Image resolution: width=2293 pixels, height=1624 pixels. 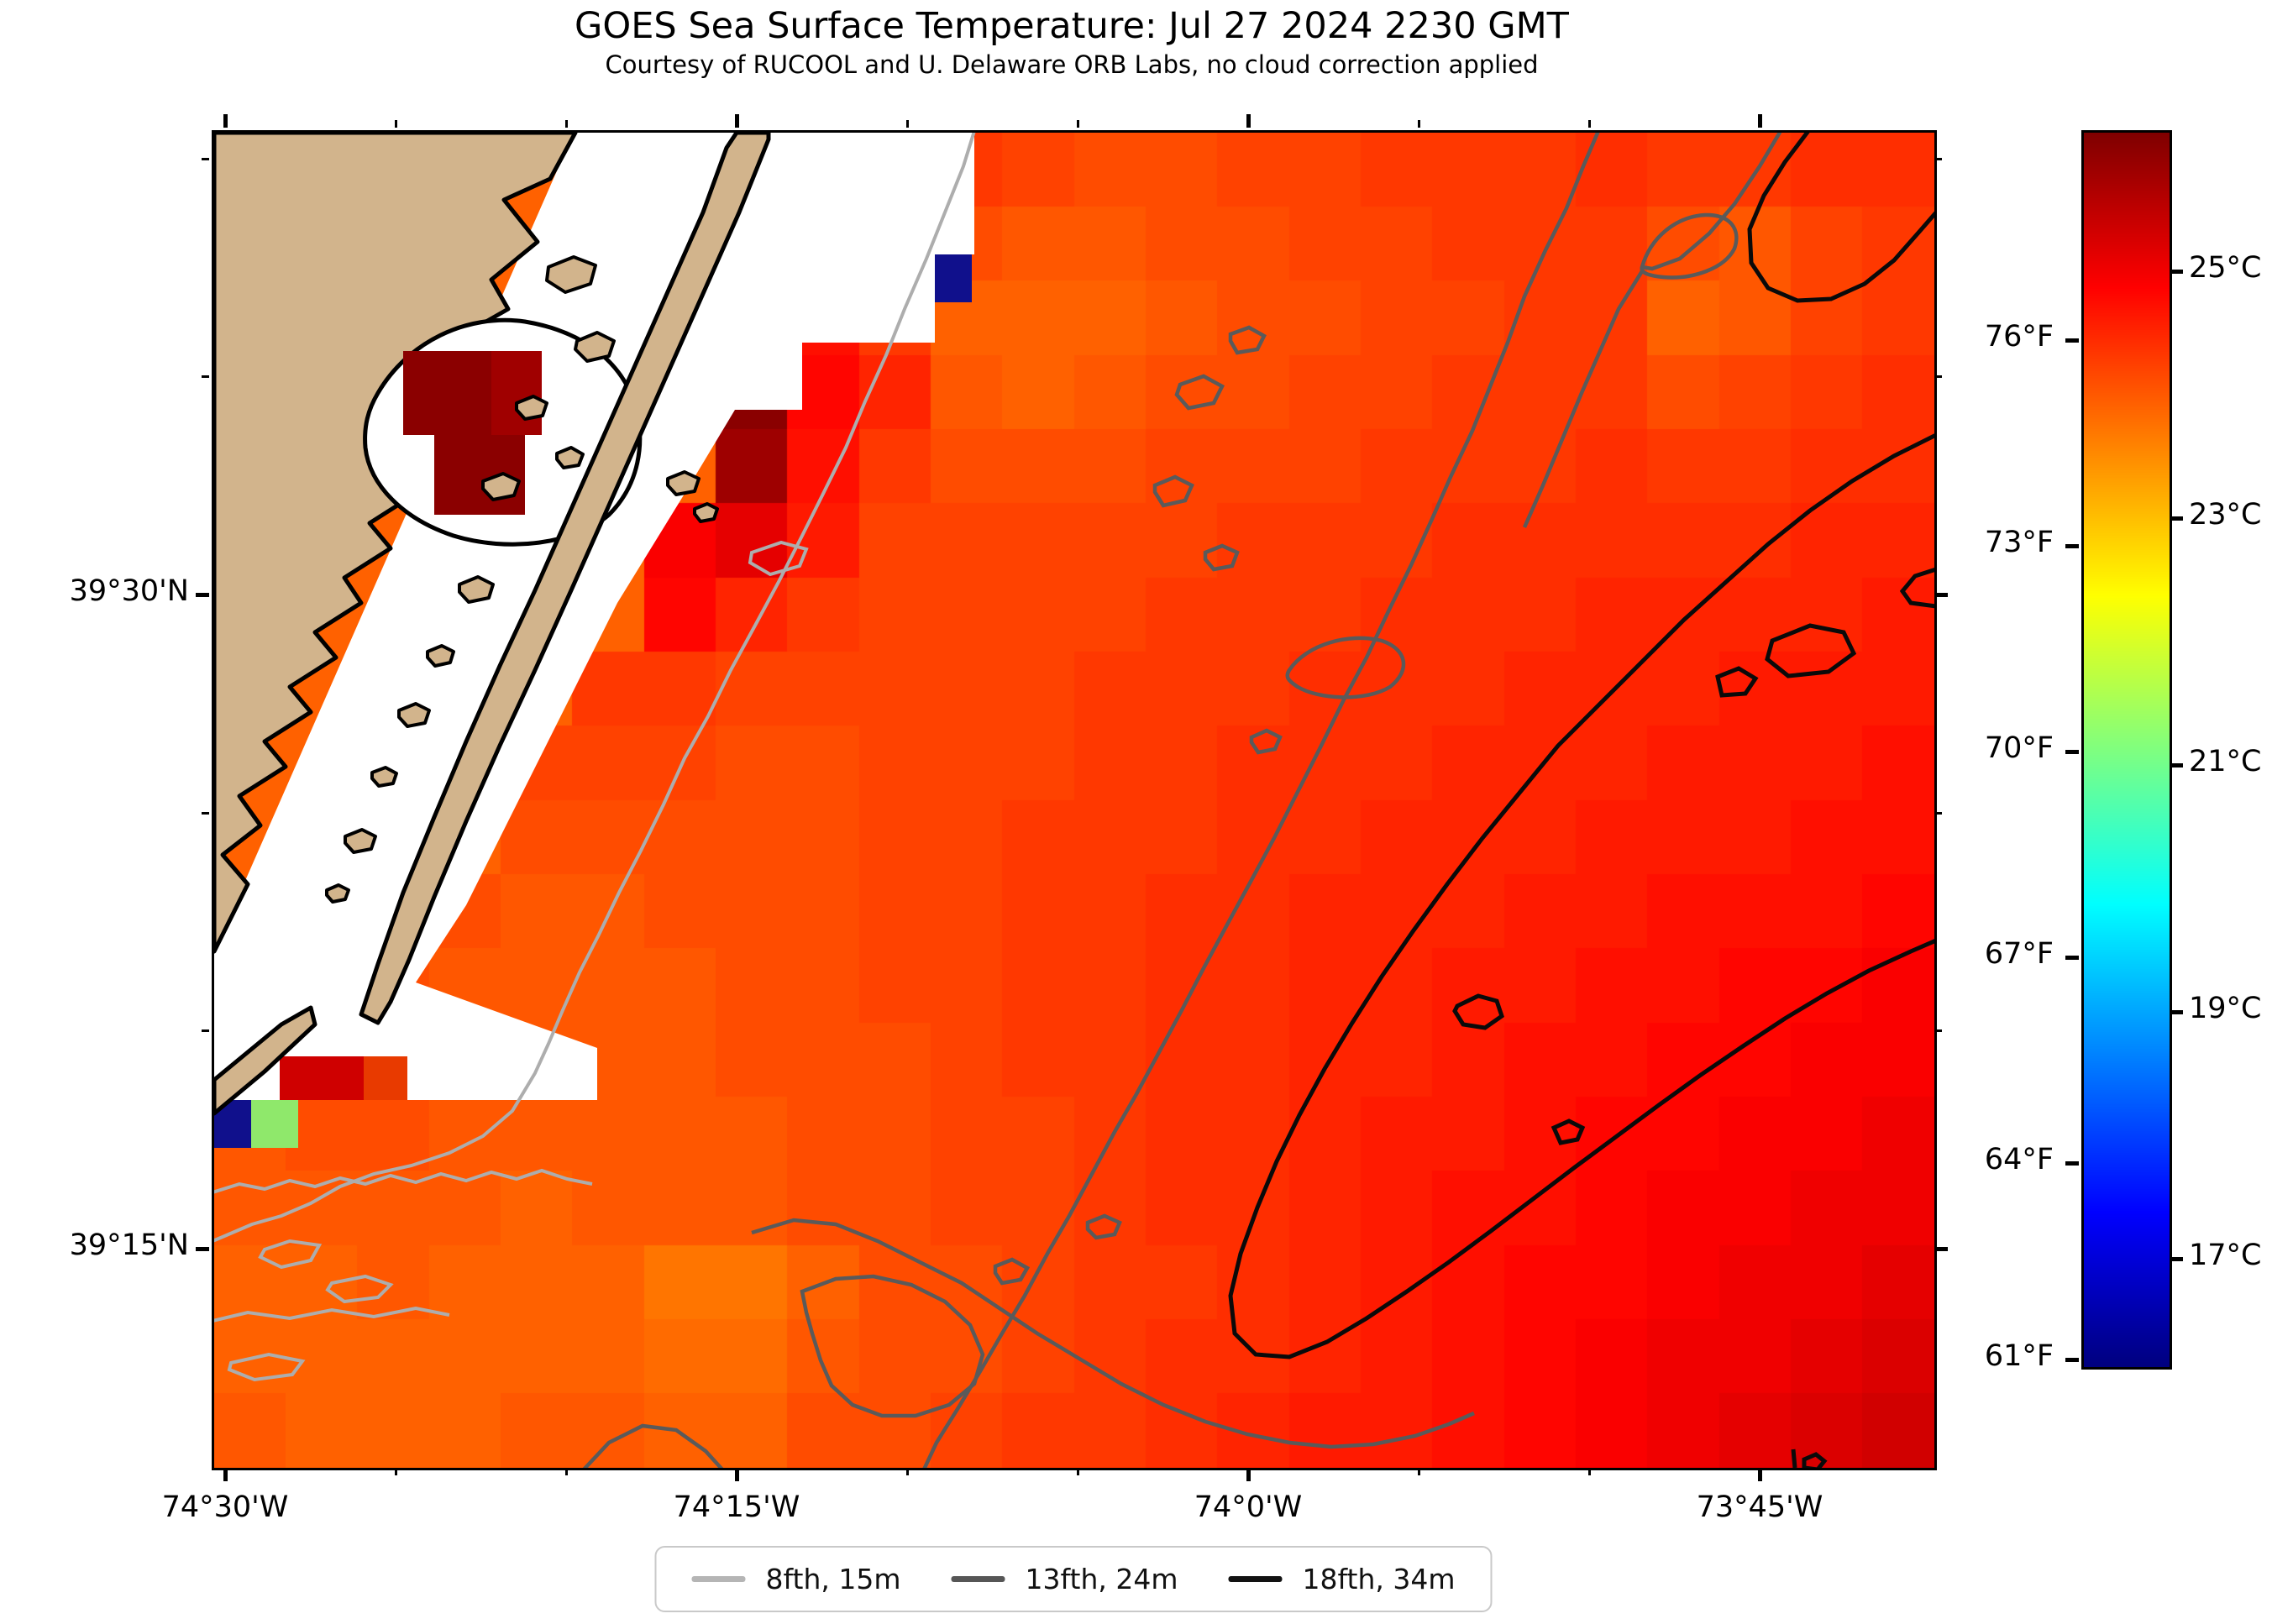 I want to click on colorbar-f-label: 61°F, so click(x=2019, y=1356).